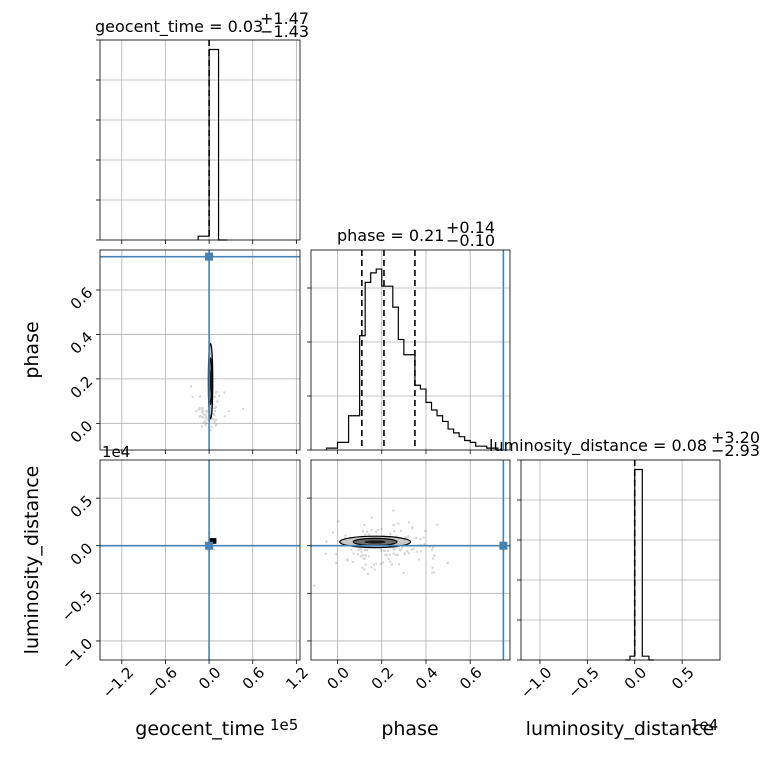  I want to click on scatter-phase-geocent-ytick-label: 0.6, so click(82, 299).